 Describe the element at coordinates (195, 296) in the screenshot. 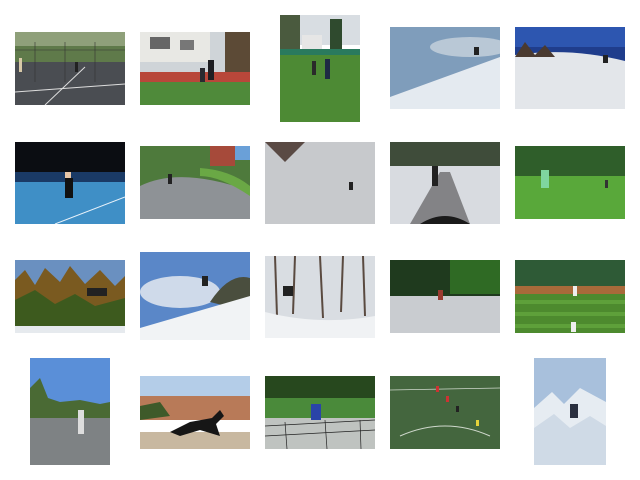

I see `sky-jump-photo` at that location.